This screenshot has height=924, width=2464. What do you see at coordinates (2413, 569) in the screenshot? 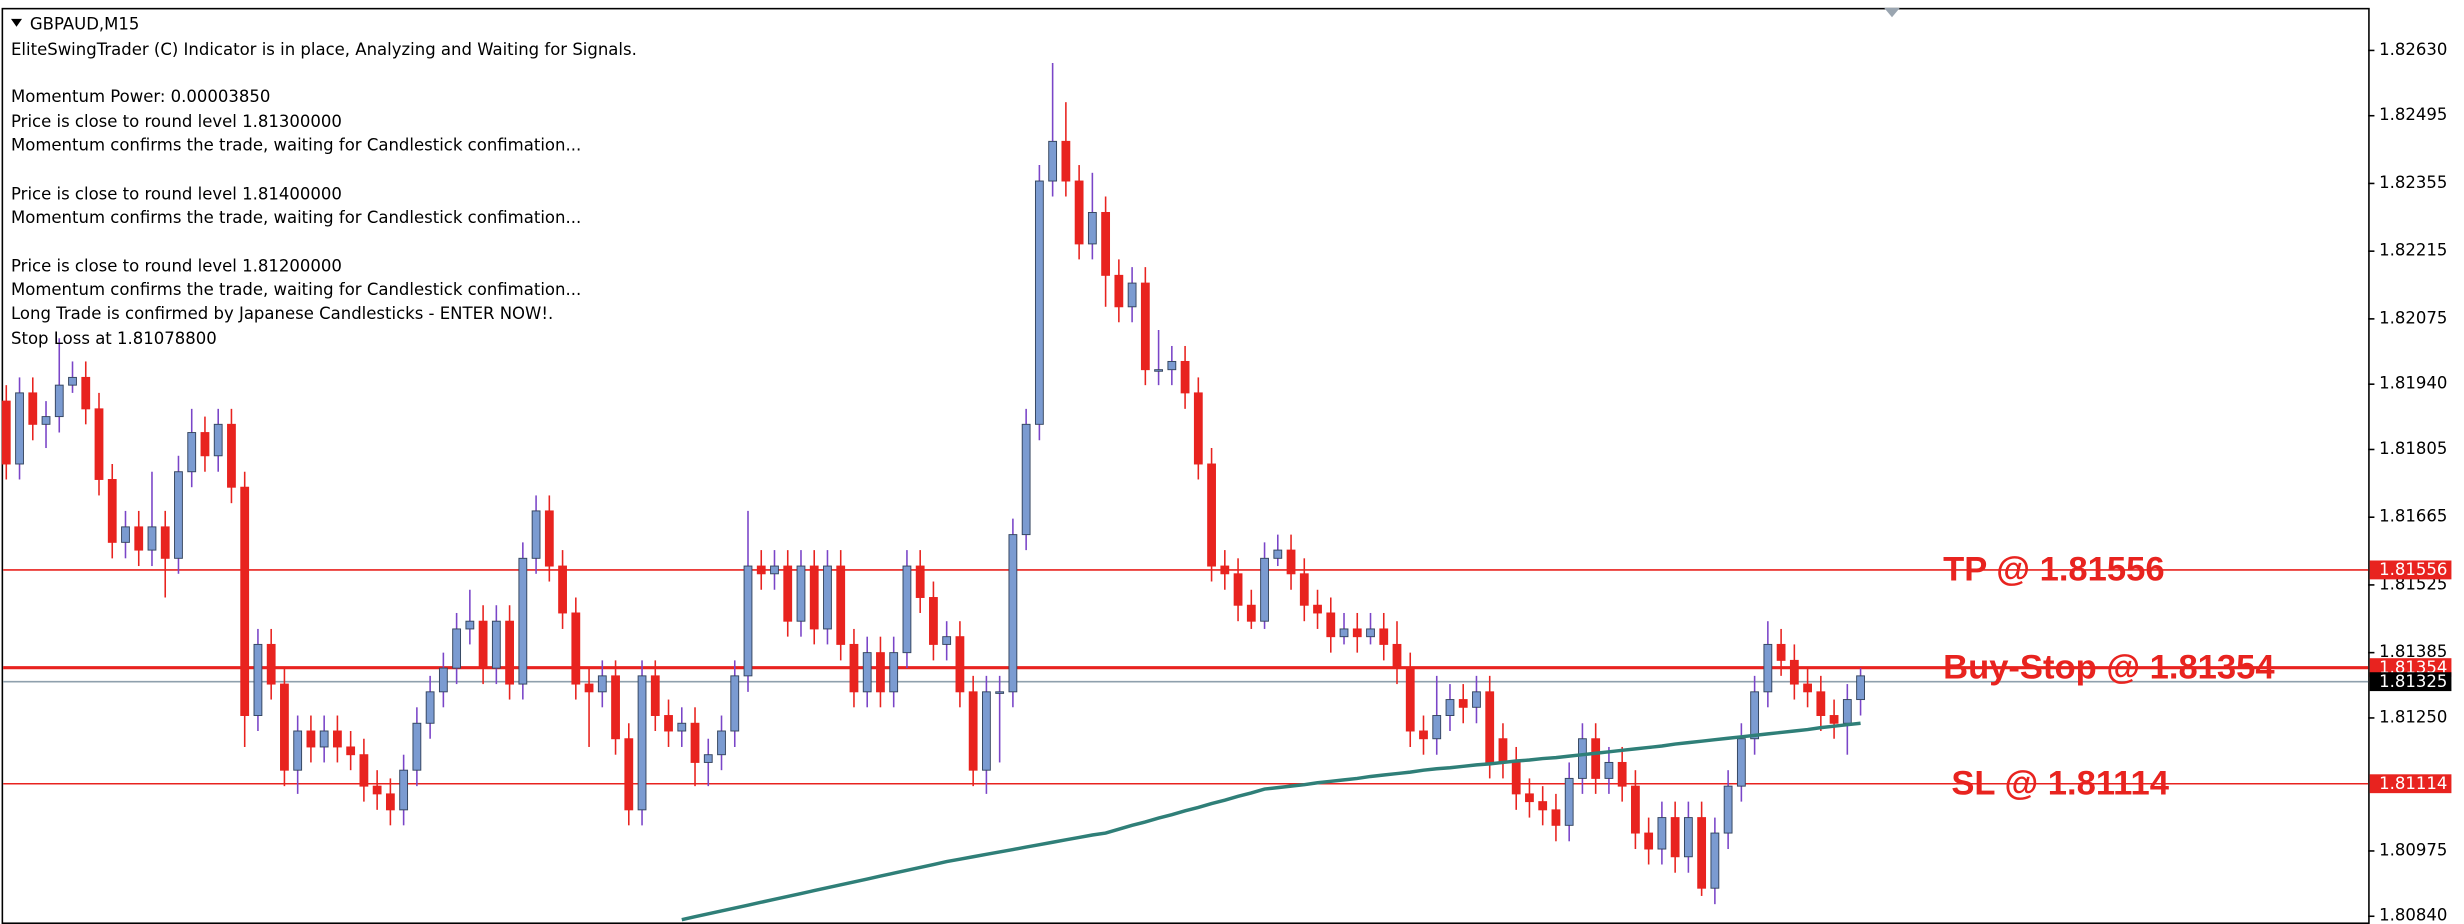
I see `price-axis-tag-label: 1.81556` at bounding box center [2413, 569].